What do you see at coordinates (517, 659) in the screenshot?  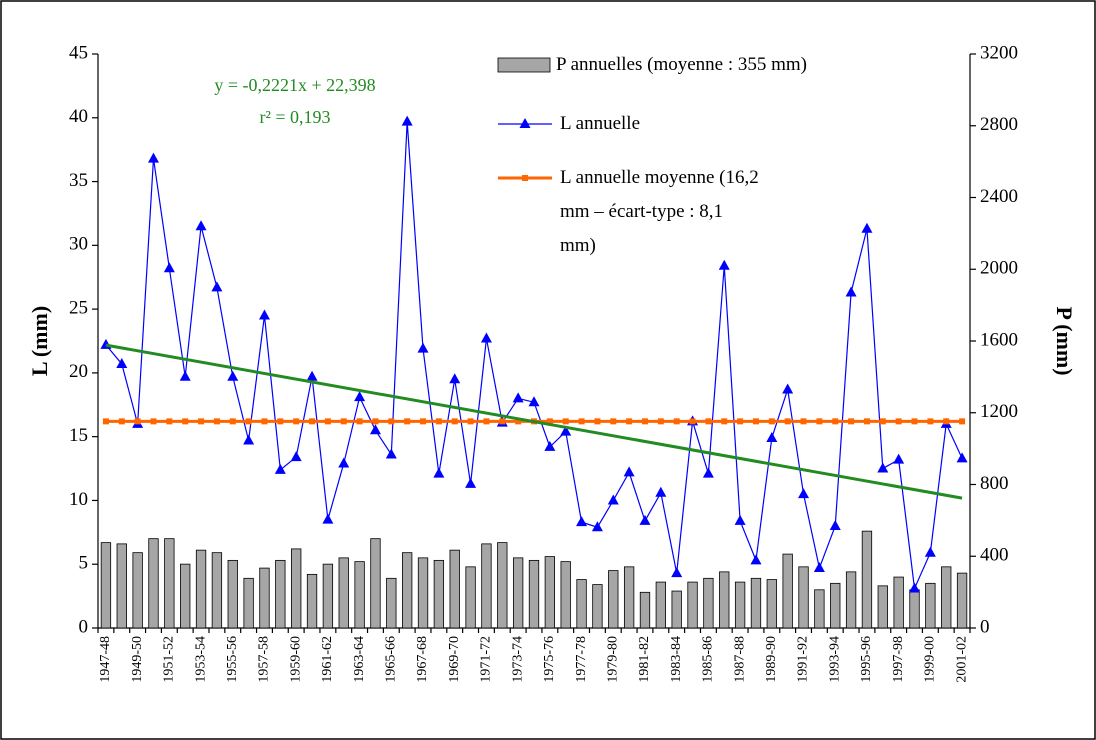 I see `x-tick-label: 1973-74` at bounding box center [517, 659].